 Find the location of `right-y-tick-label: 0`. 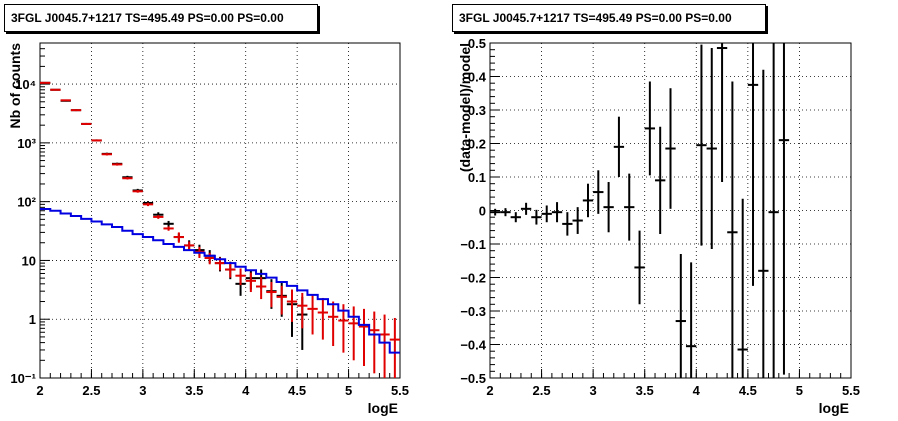

right-y-tick-label: 0 is located at coordinates (482, 211).